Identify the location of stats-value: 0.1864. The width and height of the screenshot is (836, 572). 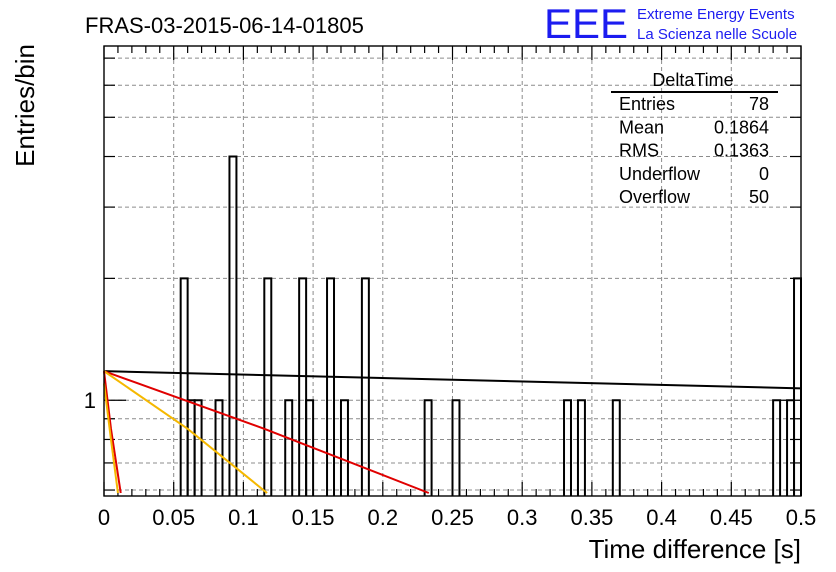
(741, 127).